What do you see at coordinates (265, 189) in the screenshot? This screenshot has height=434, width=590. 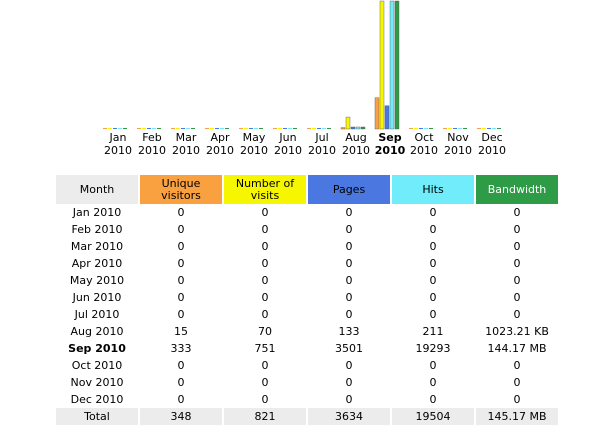 I see `header-number-of-visits: Number of visits` at bounding box center [265, 189].